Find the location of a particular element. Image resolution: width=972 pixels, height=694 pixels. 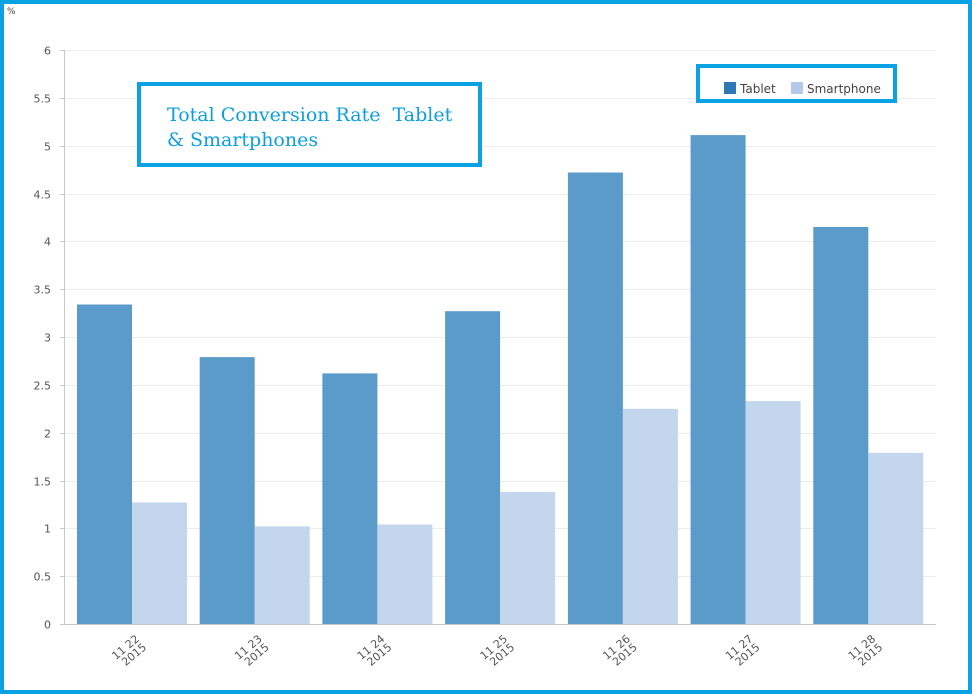

y-tick-label: 4.5 is located at coordinates (43, 195).